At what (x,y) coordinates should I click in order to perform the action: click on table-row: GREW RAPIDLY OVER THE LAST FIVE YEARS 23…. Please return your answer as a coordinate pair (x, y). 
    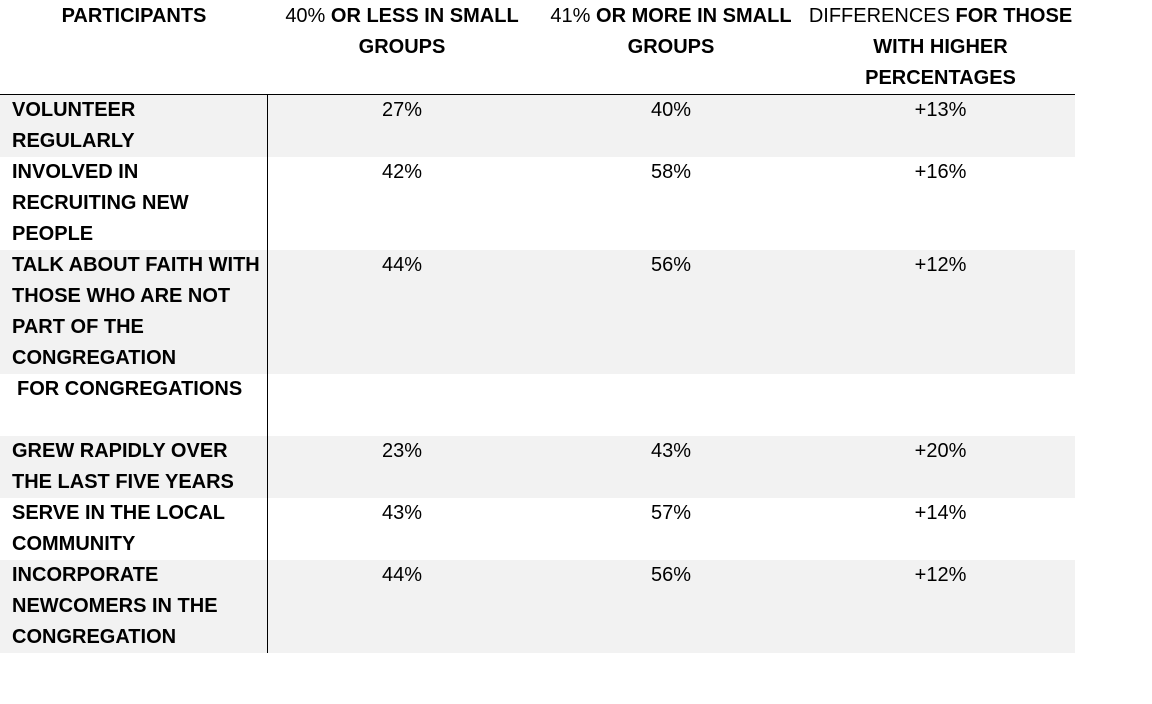
    Looking at the image, I should click on (537, 467).